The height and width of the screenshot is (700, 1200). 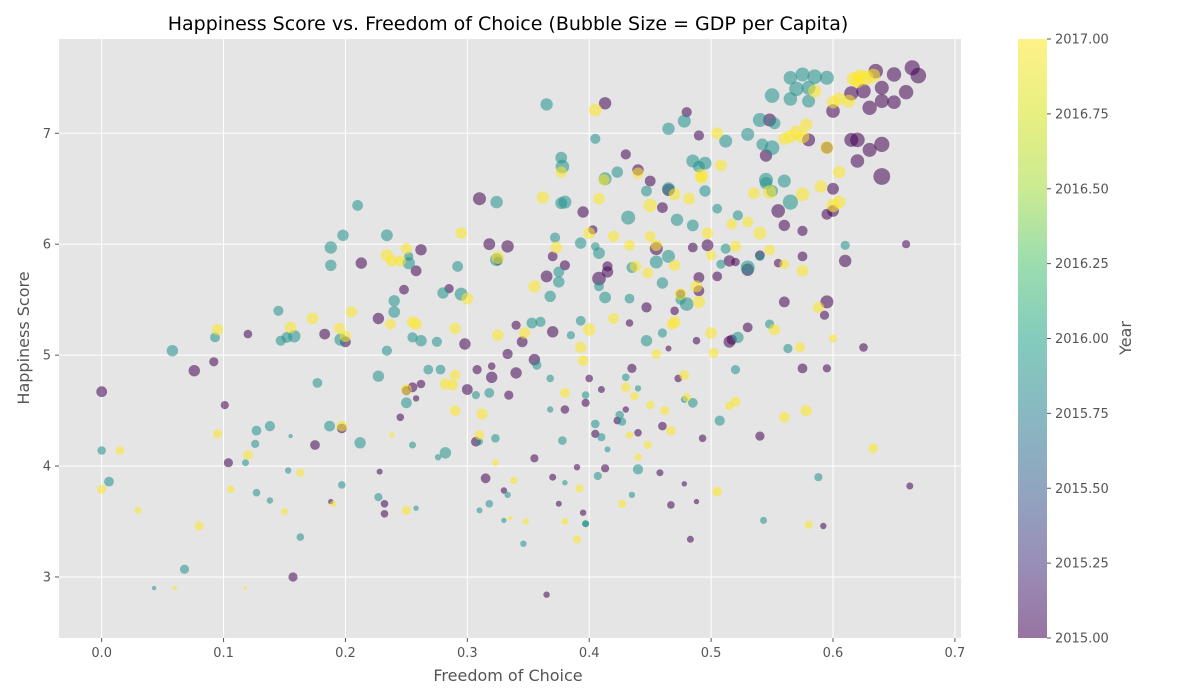 I want to click on y-tick-label: 4, so click(x=47, y=467).